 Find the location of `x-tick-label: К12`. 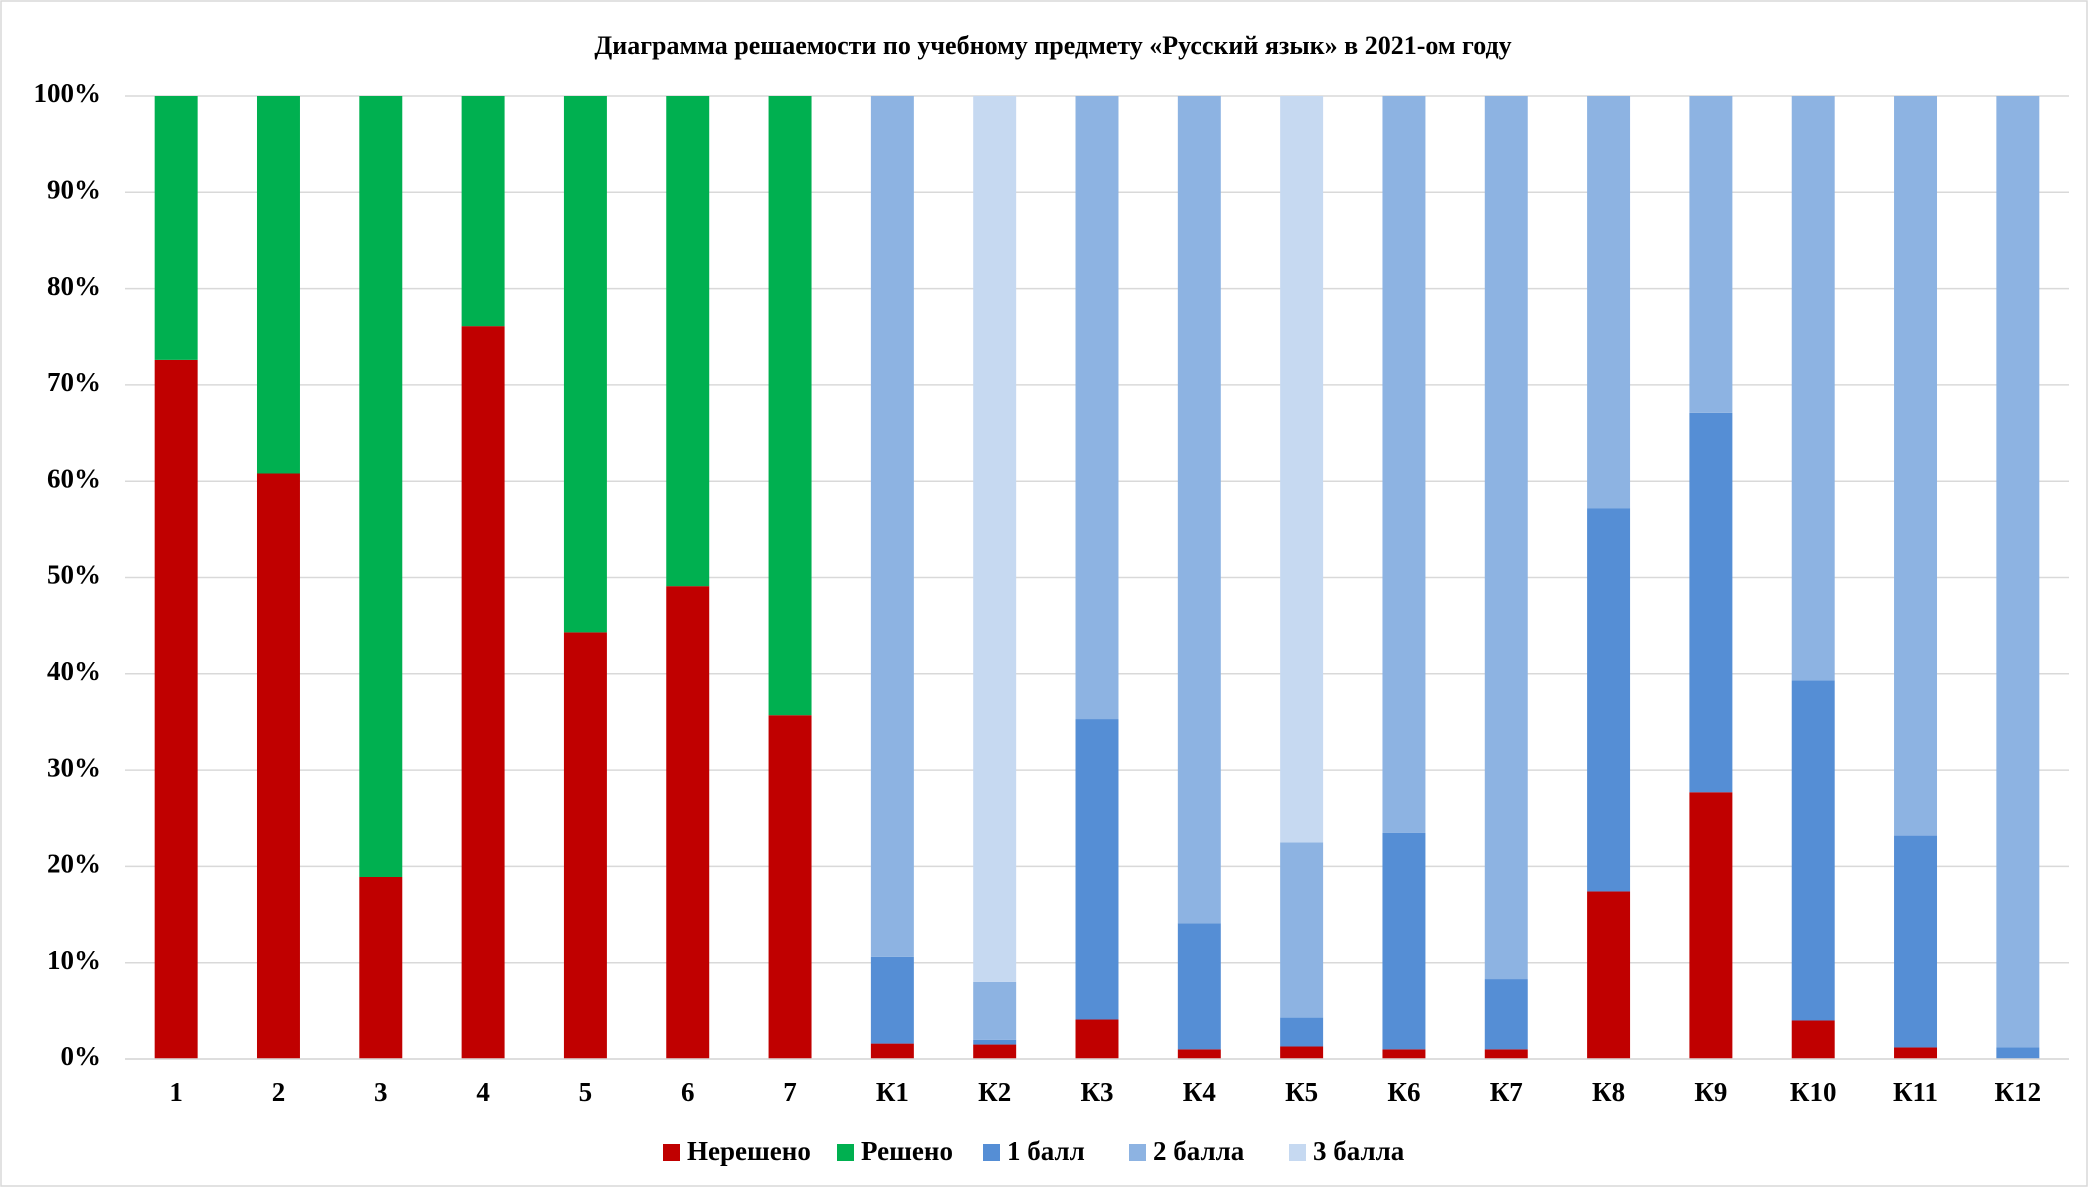

x-tick-label: К12 is located at coordinates (2018, 1092).